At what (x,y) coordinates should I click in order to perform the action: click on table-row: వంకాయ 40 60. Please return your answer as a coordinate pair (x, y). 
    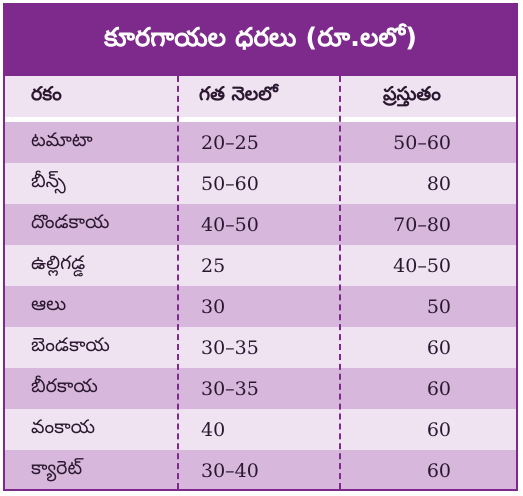
    Looking at the image, I should click on (260, 429).